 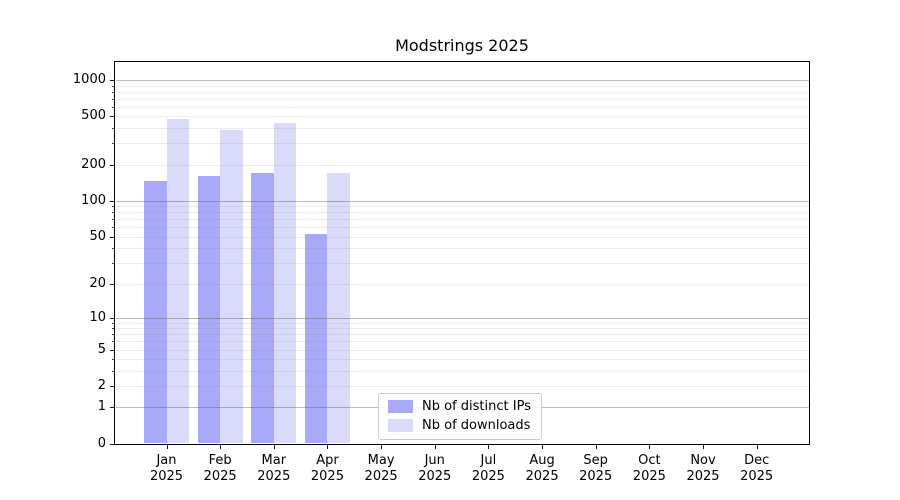 I want to click on y-tick-label: 20, so click(x=97, y=283).